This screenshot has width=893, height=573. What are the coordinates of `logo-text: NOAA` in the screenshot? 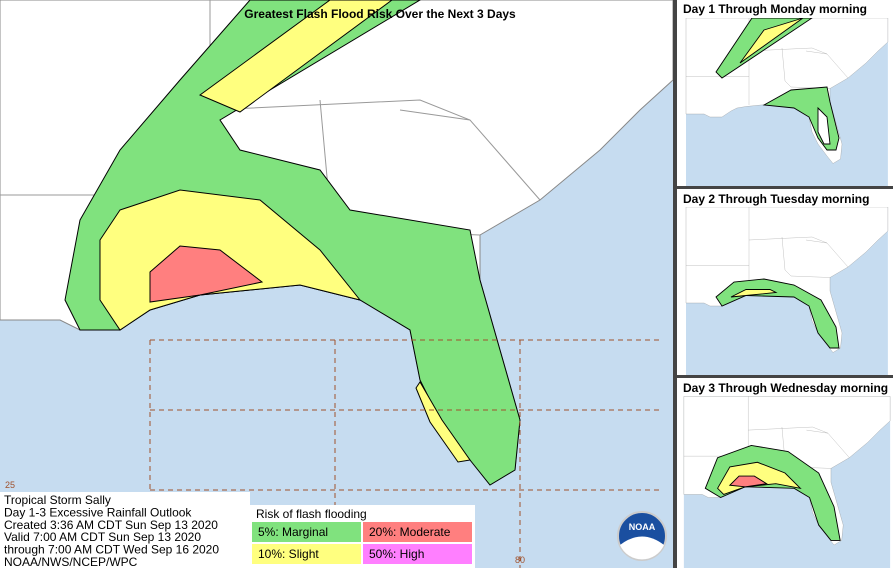 It's located at (642, 527).